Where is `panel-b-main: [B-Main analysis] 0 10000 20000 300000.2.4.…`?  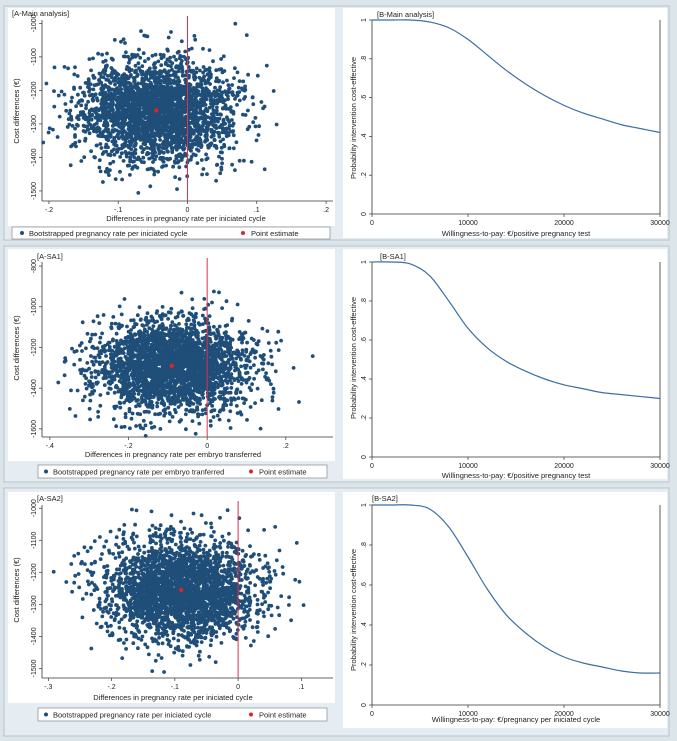
panel-b-main: [B-Main analysis] 0 10000 20000 300000.2.4.… is located at coordinates (506, 123).